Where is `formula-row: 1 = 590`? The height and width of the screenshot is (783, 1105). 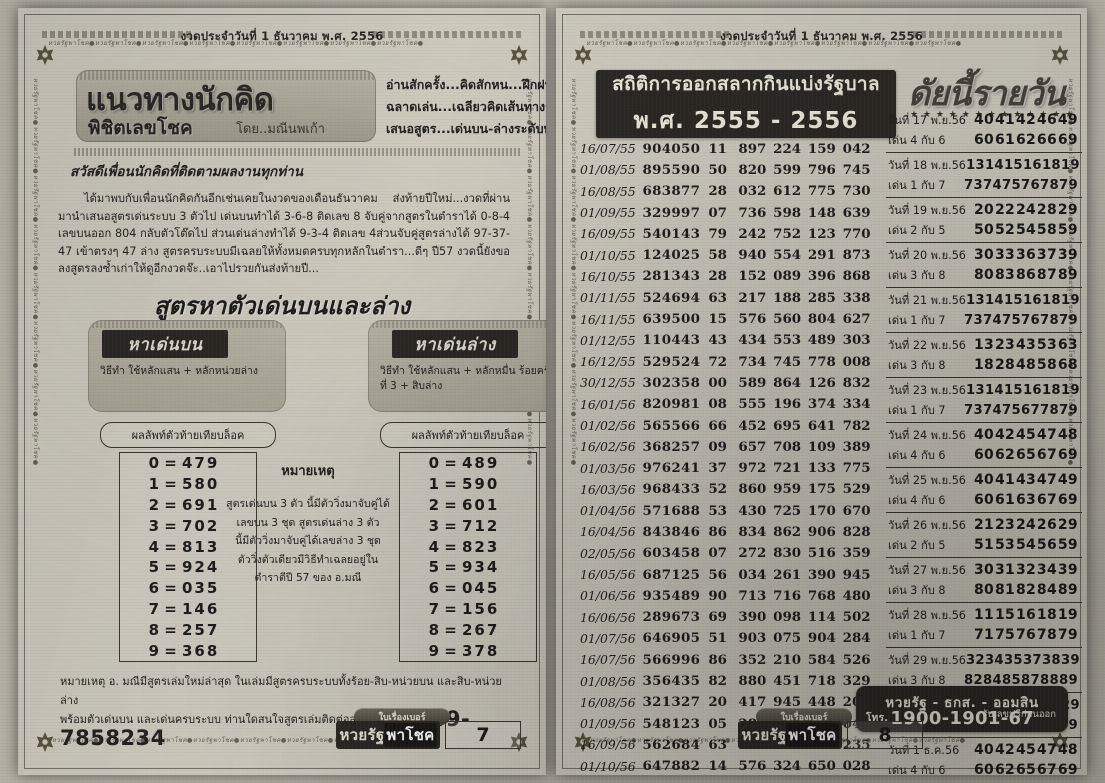 formula-row: 1 = 590 is located at coordinates (468, 484).